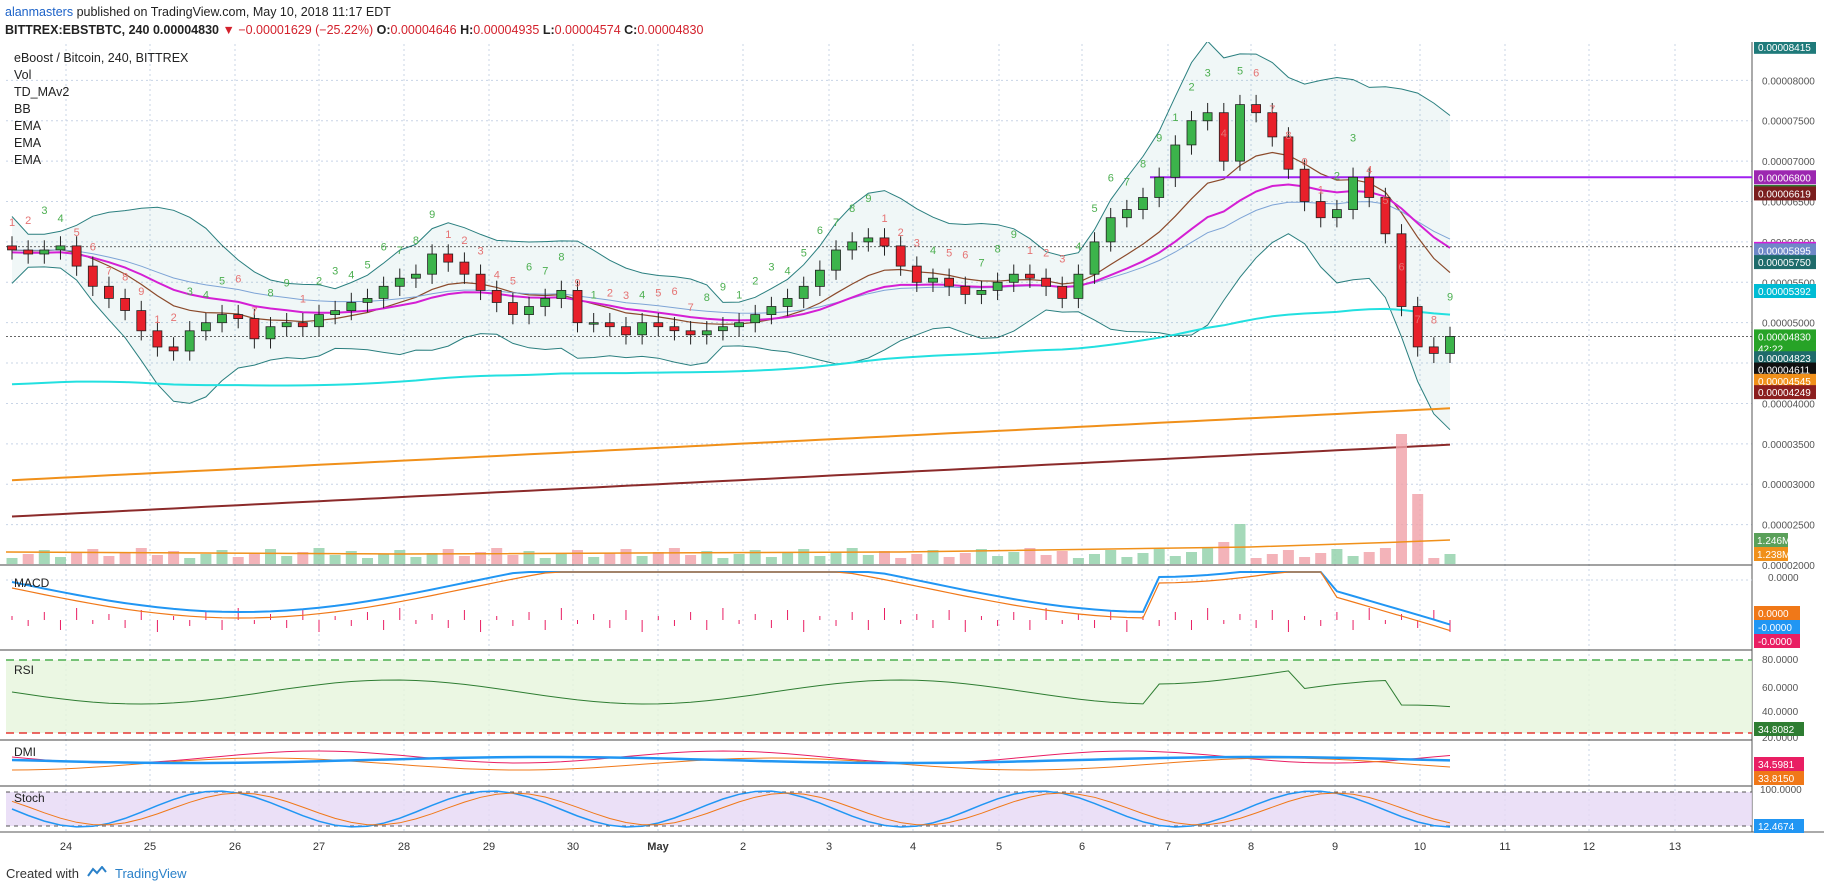 Image resolution: width=1824 pixels, height=893 pixels. What do you see at coordinates (739, 296) in the screenshot?
I see `td-count: 1` at bounding box center [739, 296].